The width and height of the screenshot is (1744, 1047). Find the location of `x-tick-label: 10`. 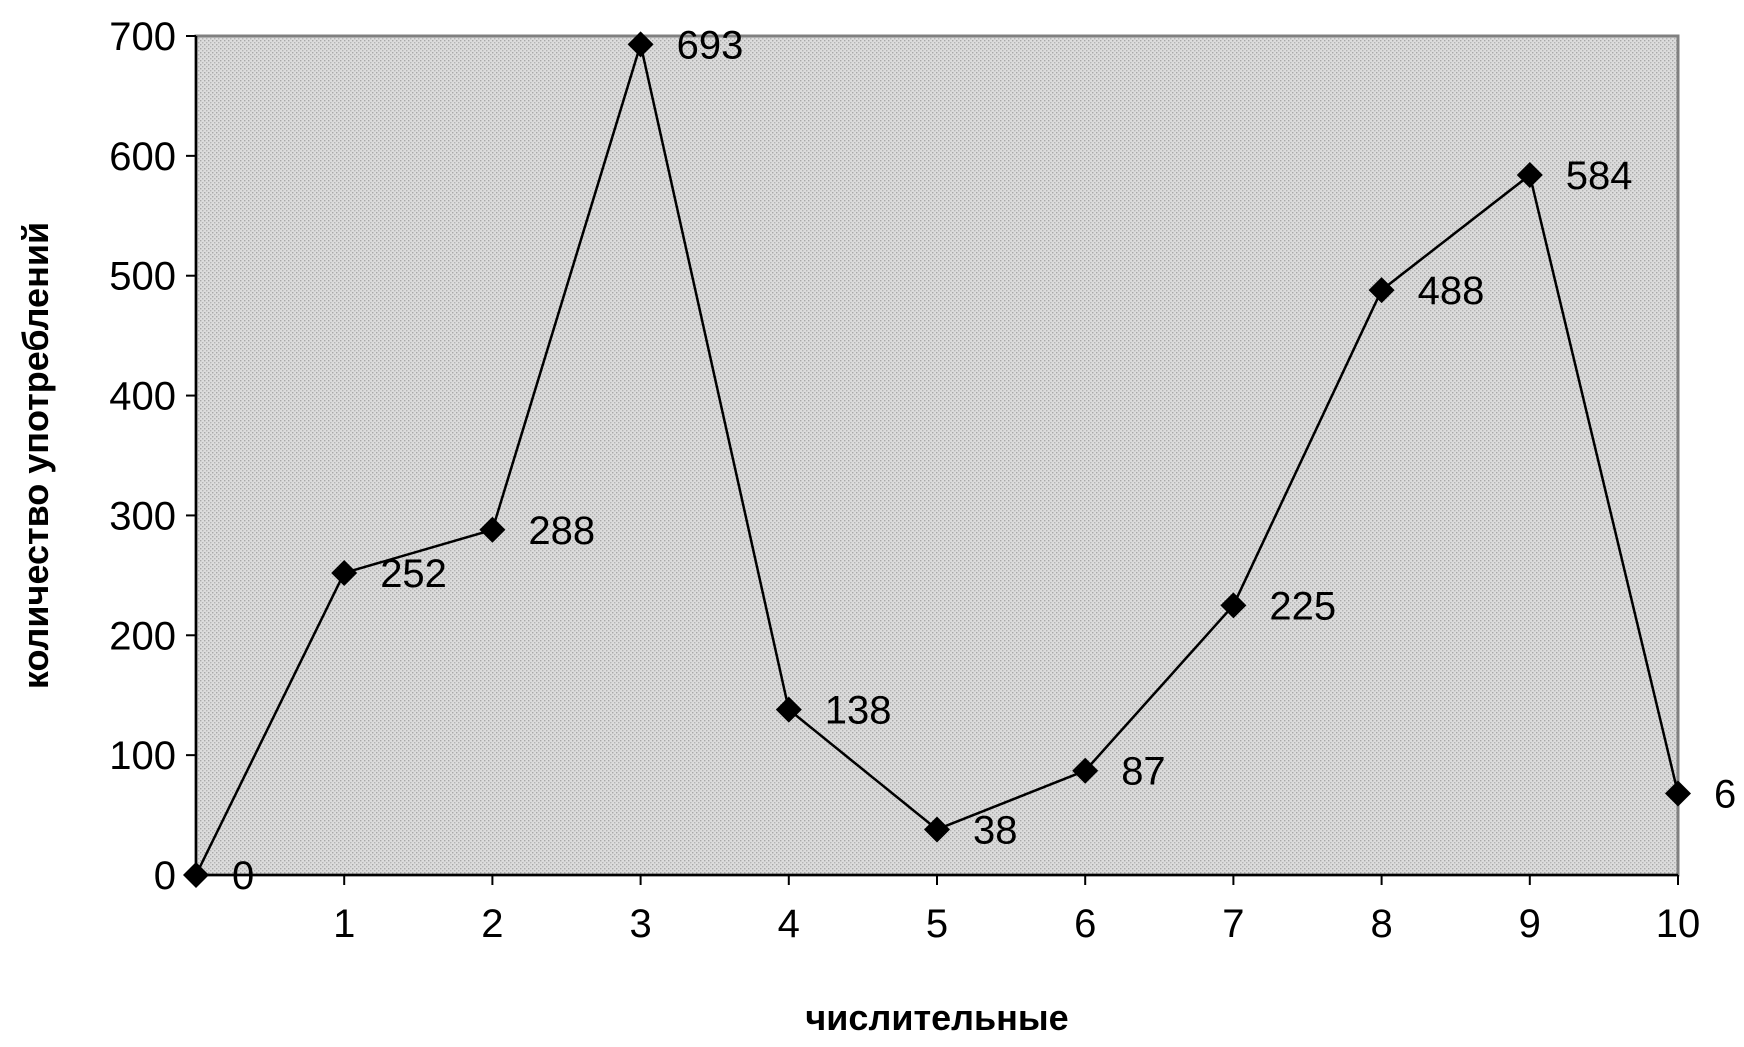

x-tick-label: 10 is located at coordinates (1678, 924).